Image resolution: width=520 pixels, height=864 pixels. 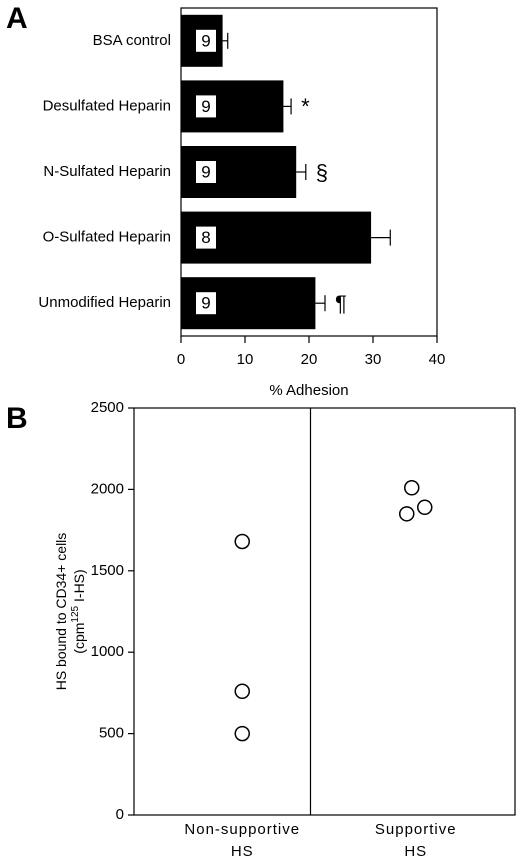 I want to click on y-label-start: (cpm, so click(x=79, y=638).